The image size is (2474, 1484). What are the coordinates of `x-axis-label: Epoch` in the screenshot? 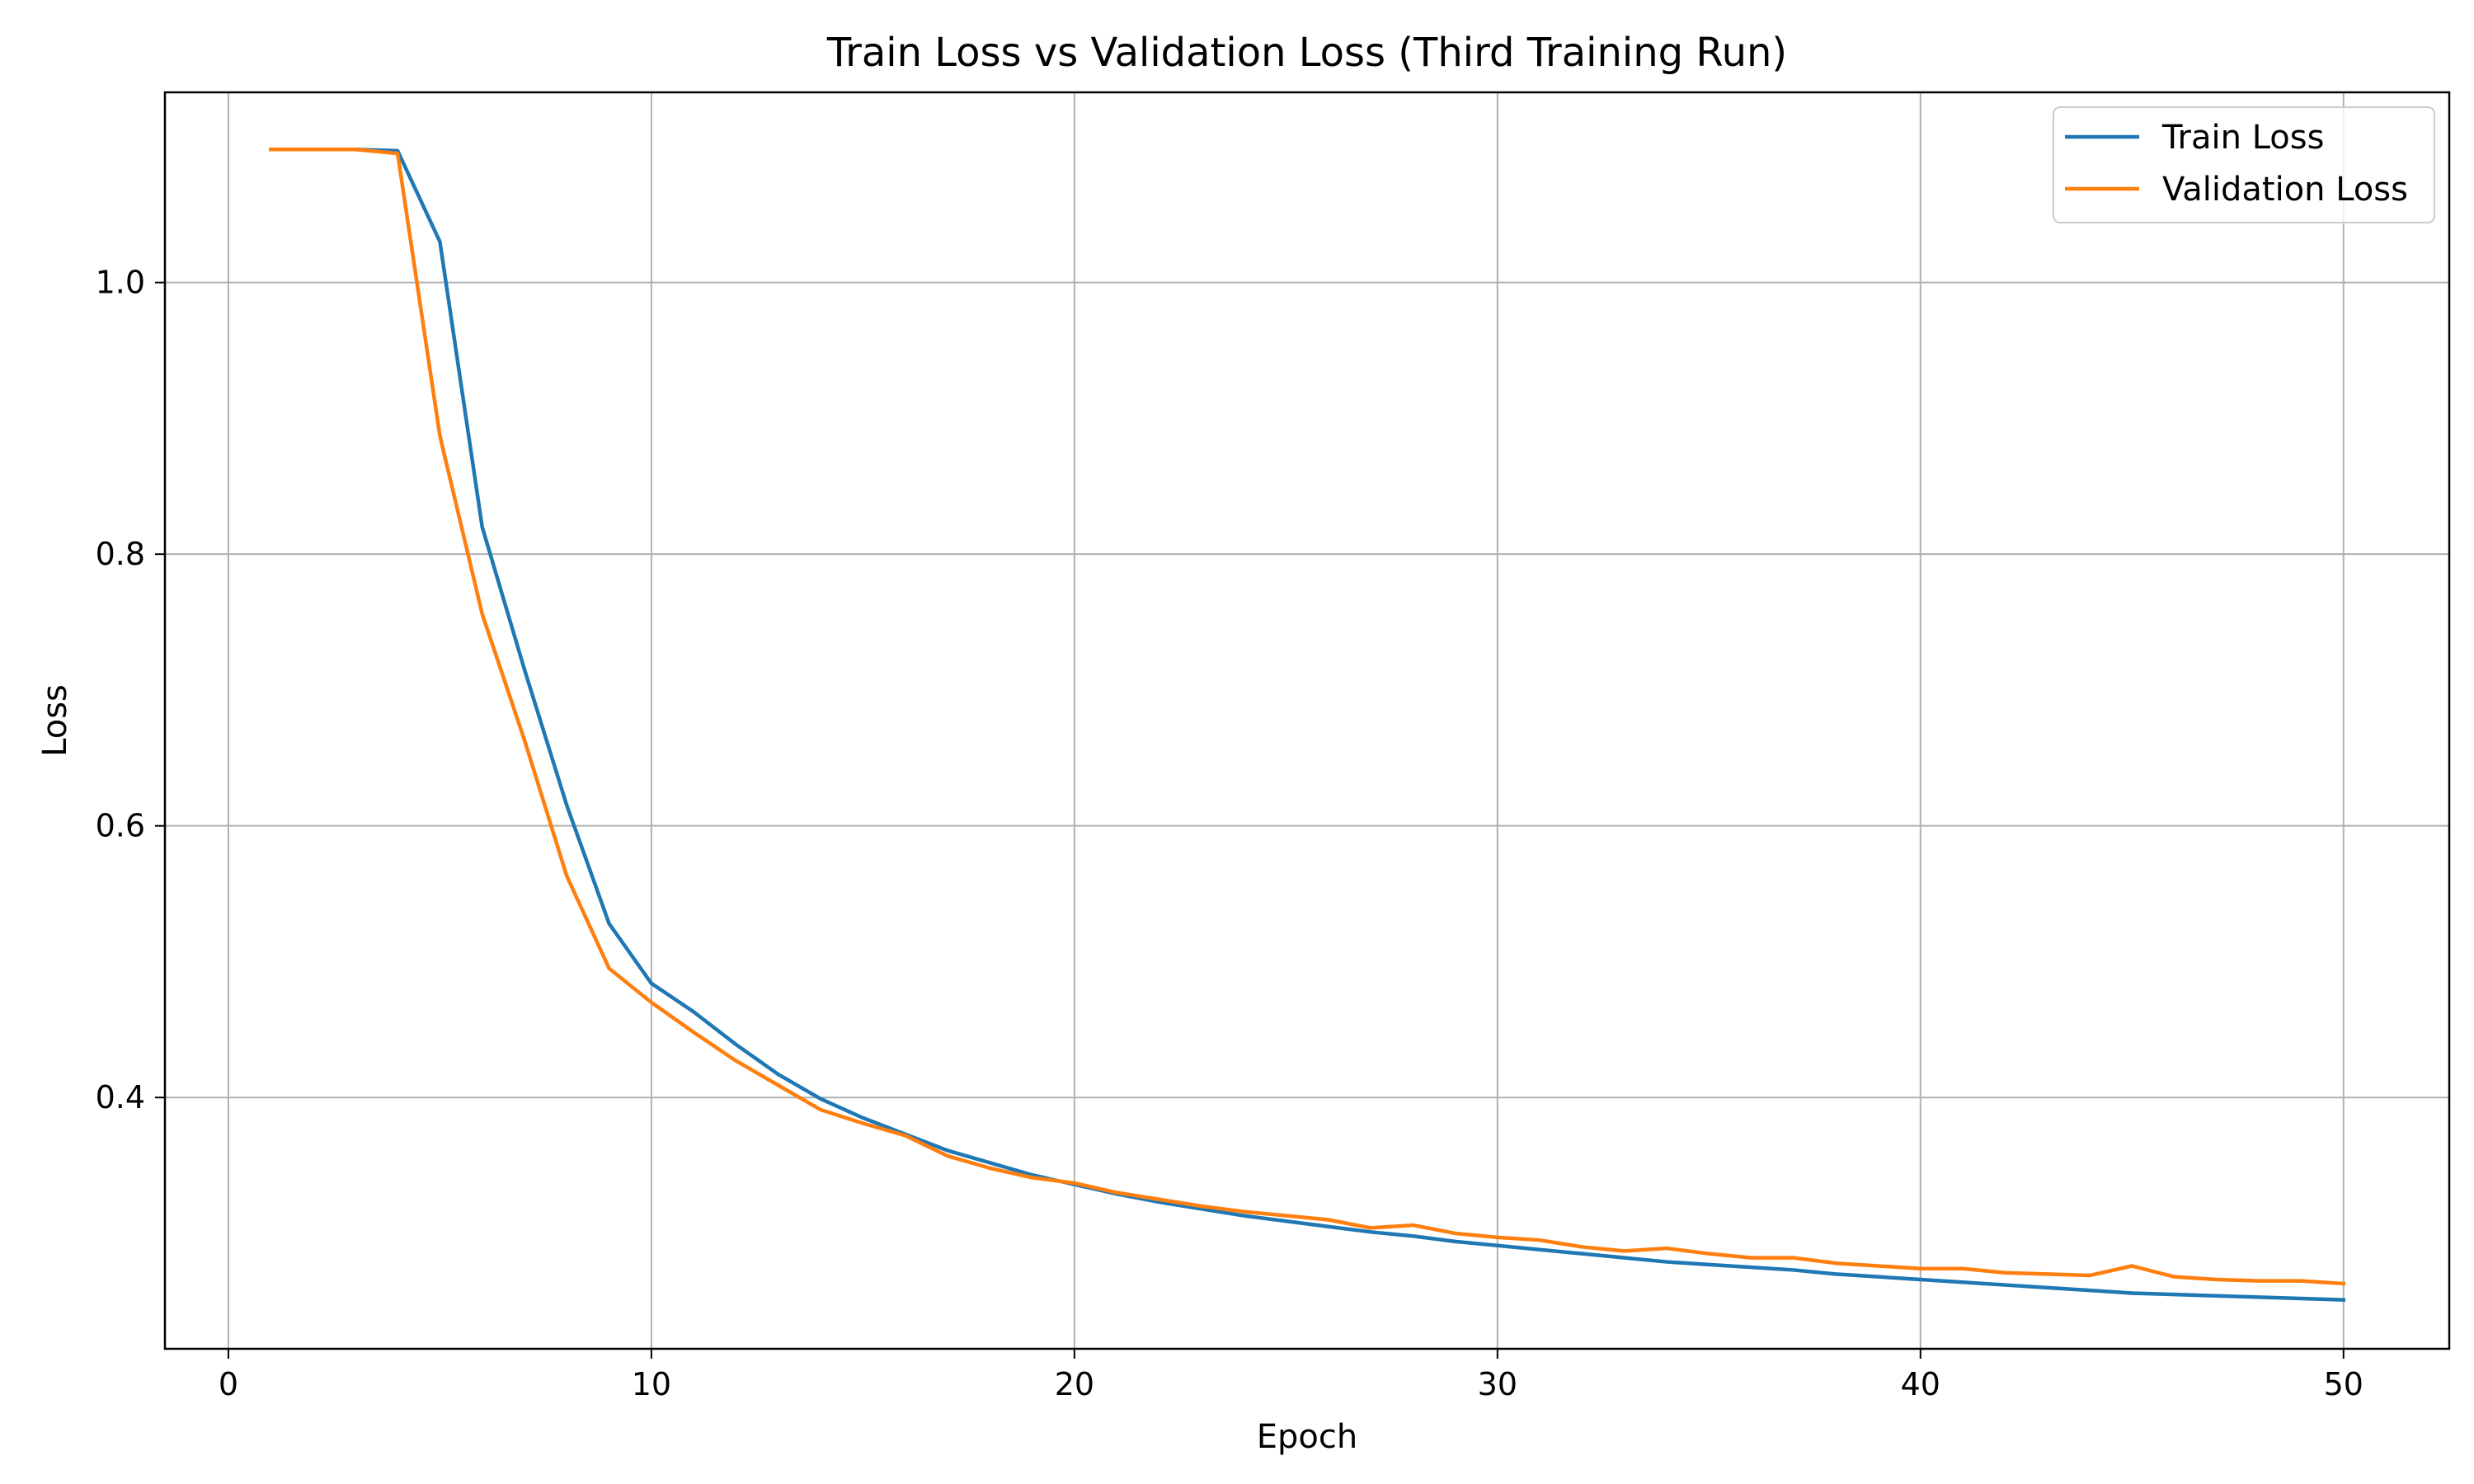 It's located at (1307, 1437).